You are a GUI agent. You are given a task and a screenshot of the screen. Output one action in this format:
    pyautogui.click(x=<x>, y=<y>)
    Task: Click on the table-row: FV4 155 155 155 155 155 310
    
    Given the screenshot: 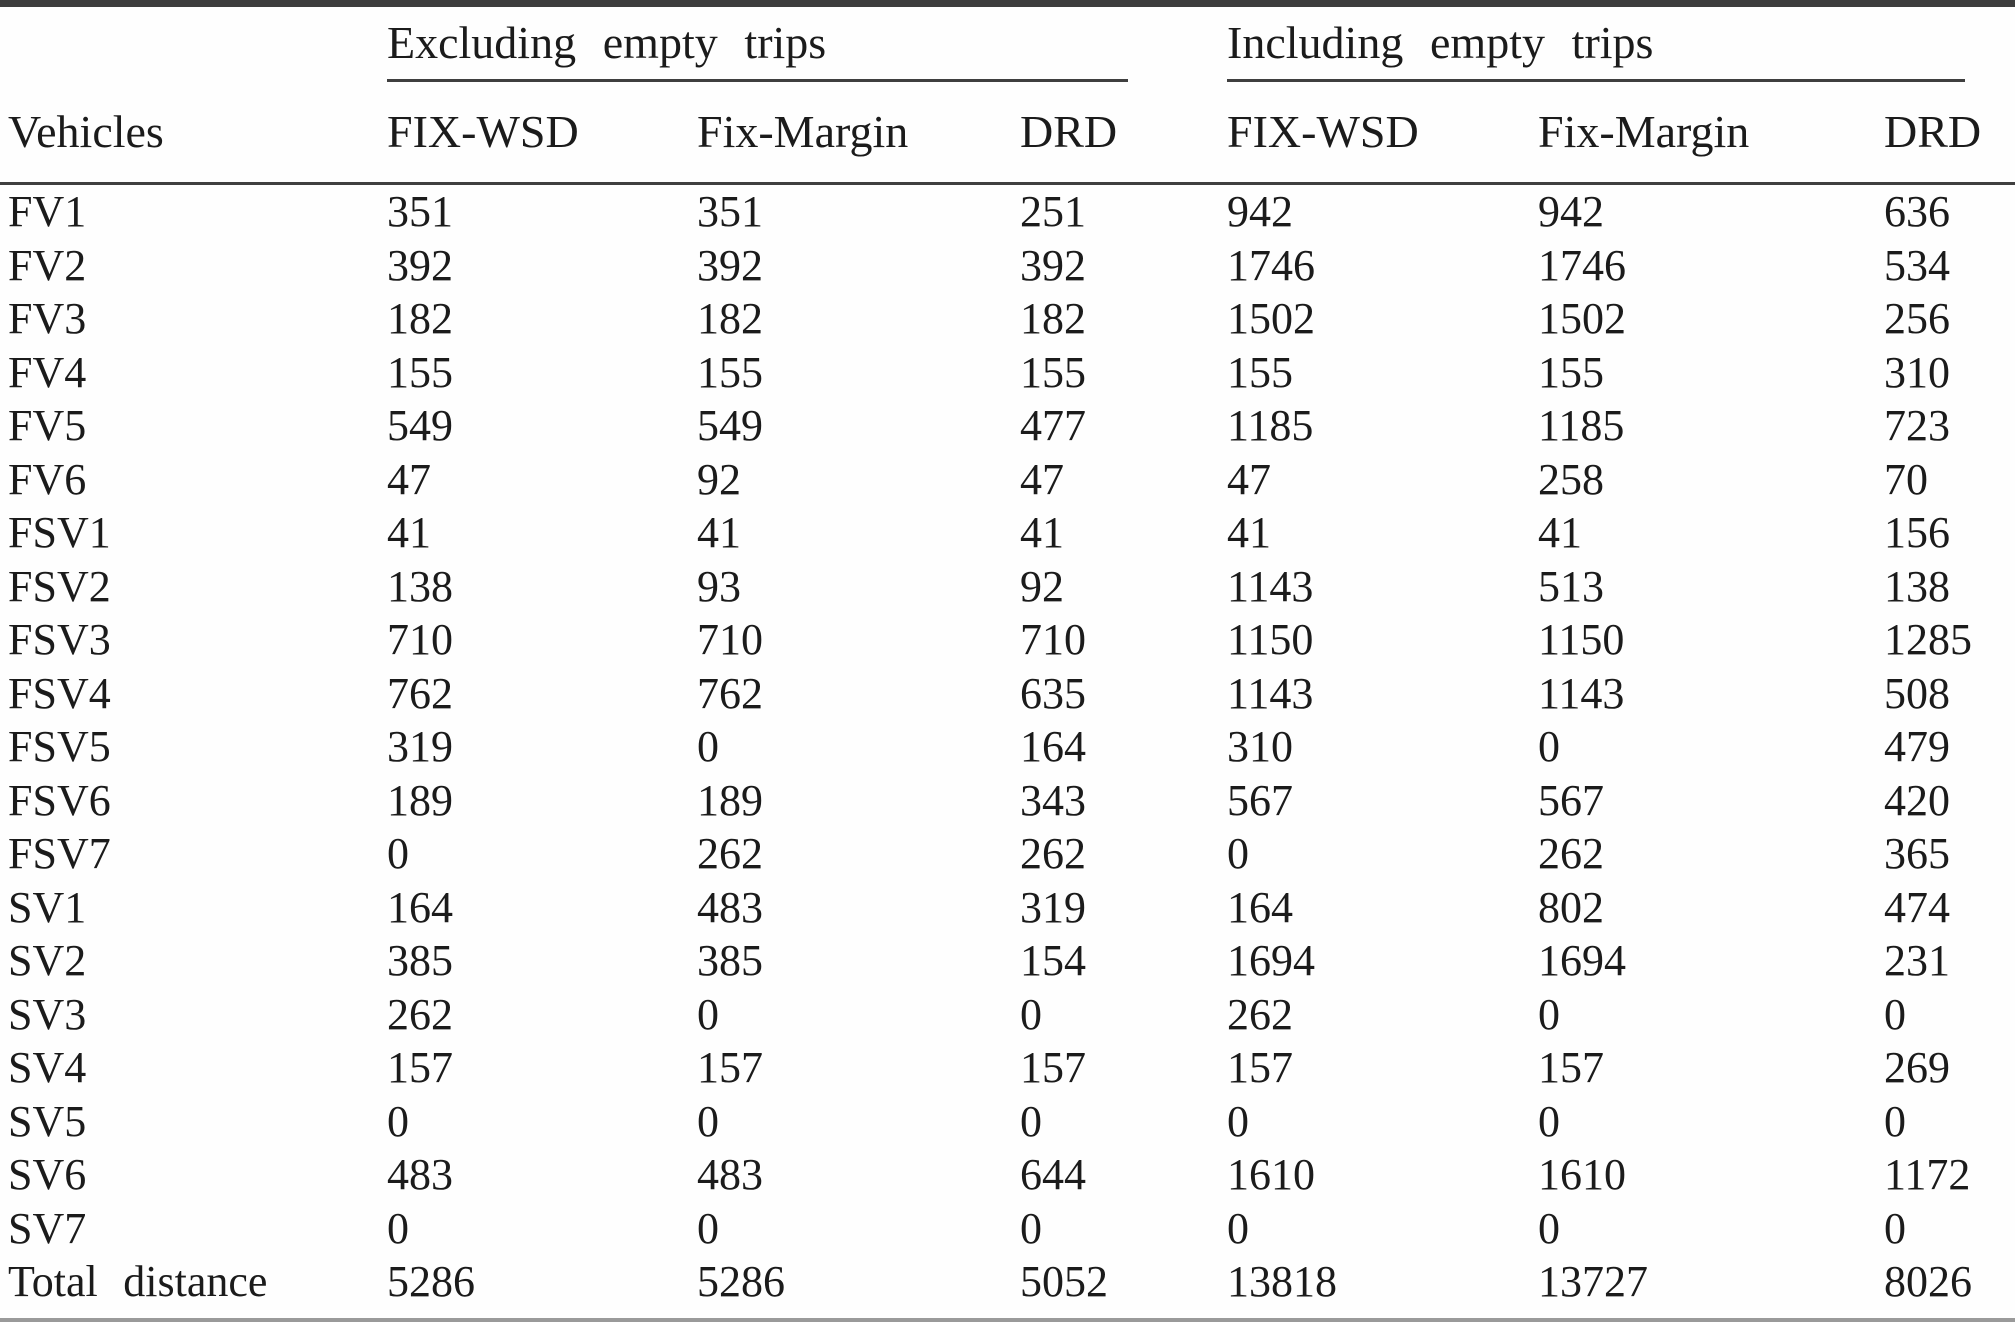 What is the action you would take?
    pyautogui.click(x=1007, y=373)
    